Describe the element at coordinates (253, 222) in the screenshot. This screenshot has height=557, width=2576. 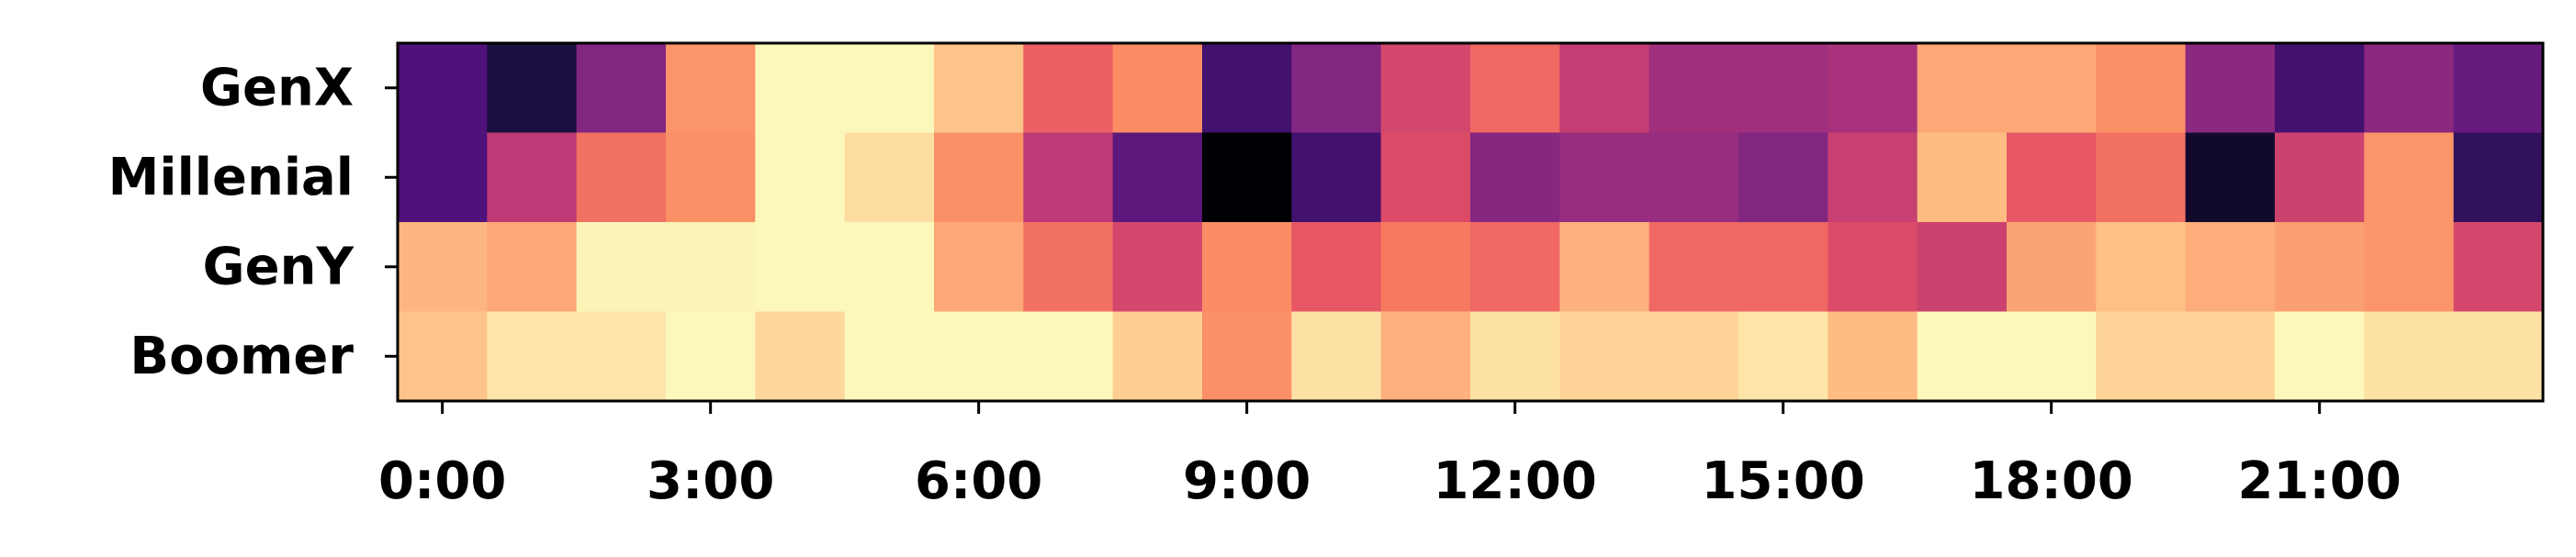
I see `y-axis: GenX Millenial GenY Boomer` at that location.